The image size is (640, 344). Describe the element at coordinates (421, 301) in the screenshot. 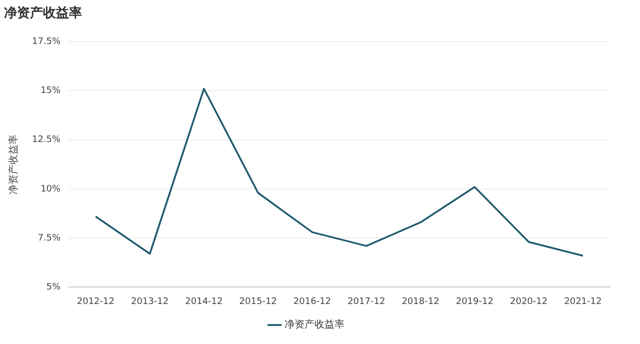

I see `x-tick-label: 2018-12` at that location.